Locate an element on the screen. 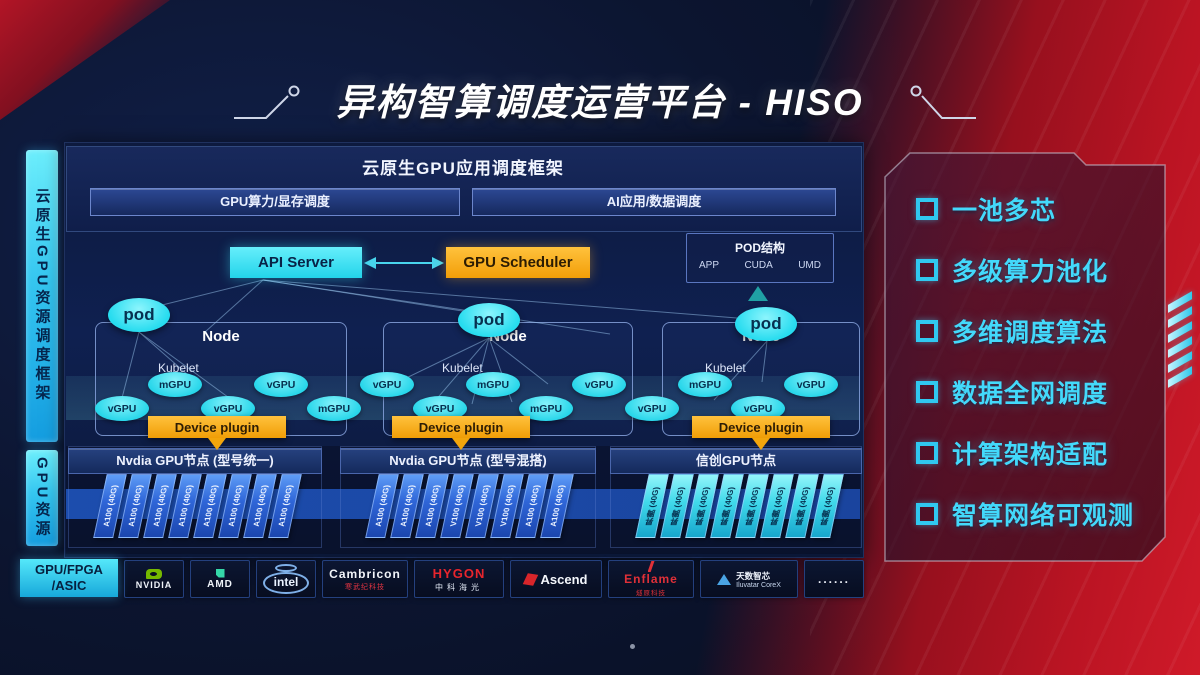 The height and width of the screenshot is (675, 1200). feature-label: 数据全网调度 is located at coordinates (1030, 394).